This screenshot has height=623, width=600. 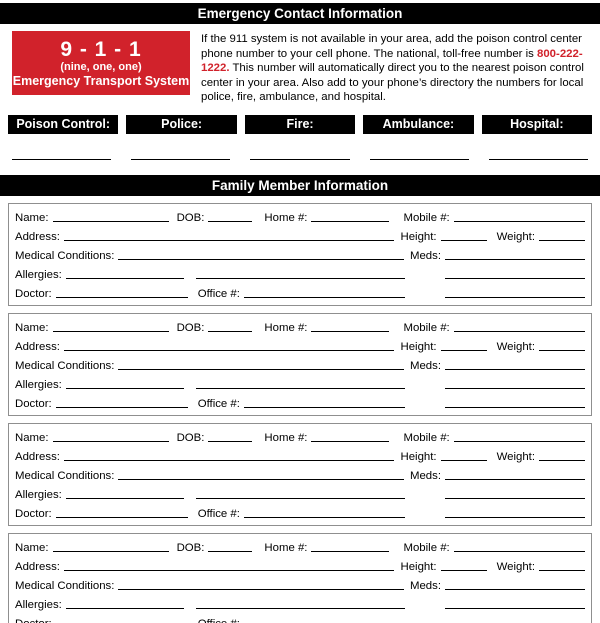 What do you see at coordinates (538, 159) in the screenshot?
I see `hospital-fill-line` at bounding box center [538, 159].